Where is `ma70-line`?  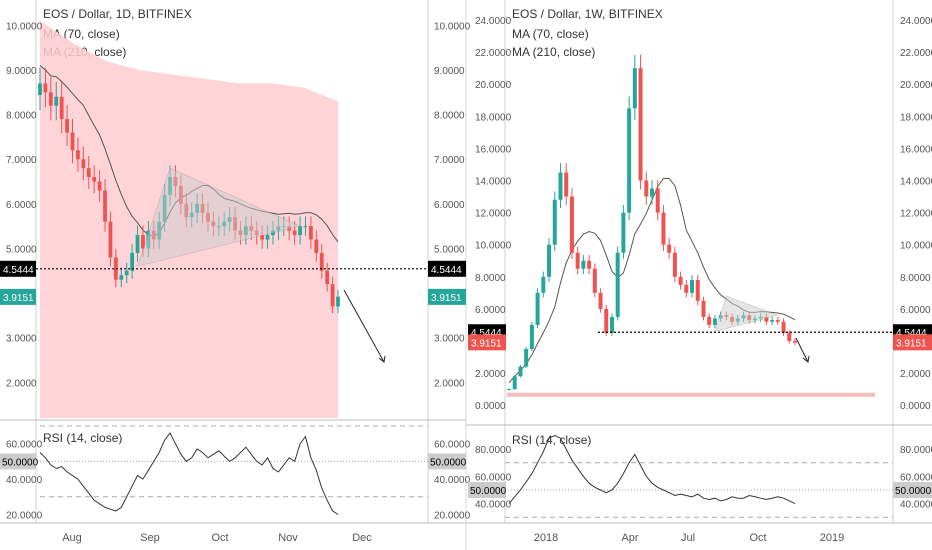 ma70-line is located at coordinates (652, 281).